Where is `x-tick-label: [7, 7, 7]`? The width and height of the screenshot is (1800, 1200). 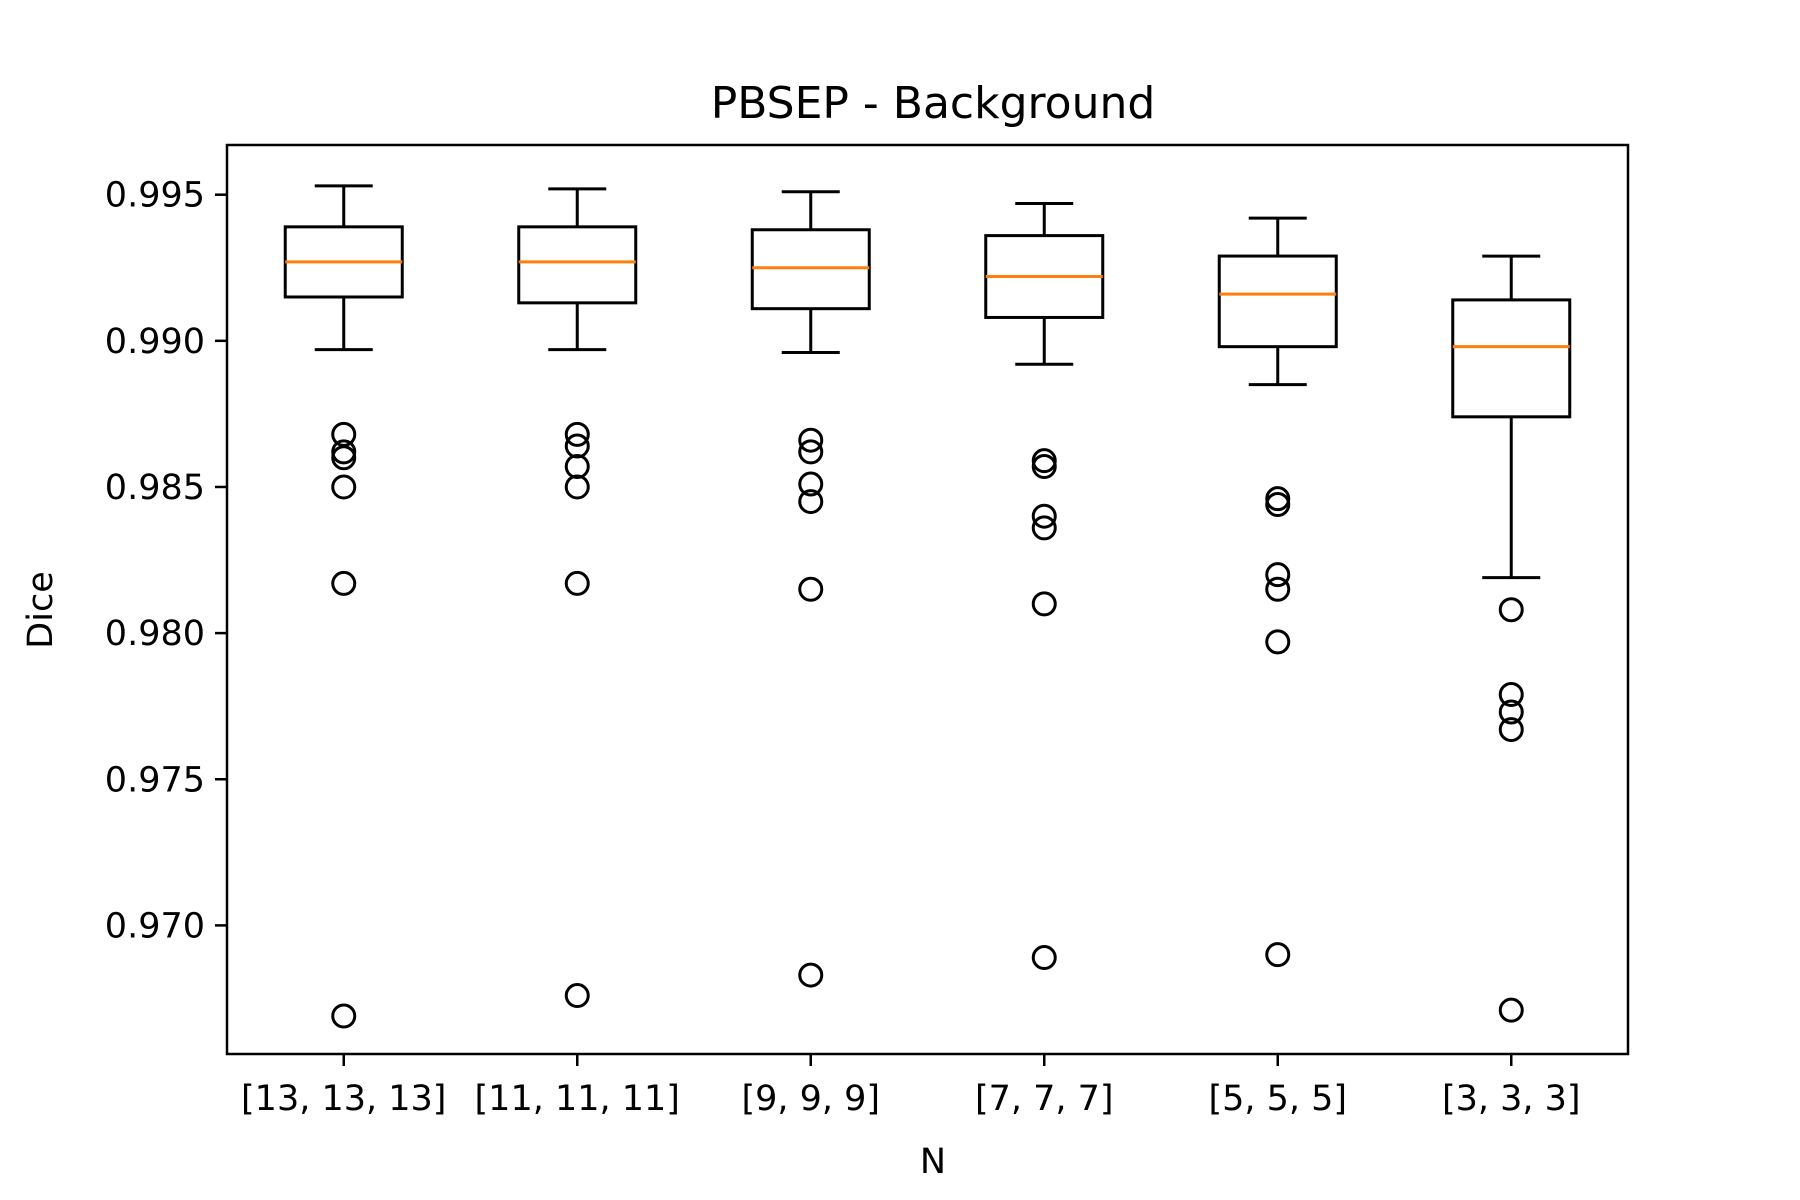 x-tick-label: [7, 7, 7] is located at coordinates (1044, 1099).